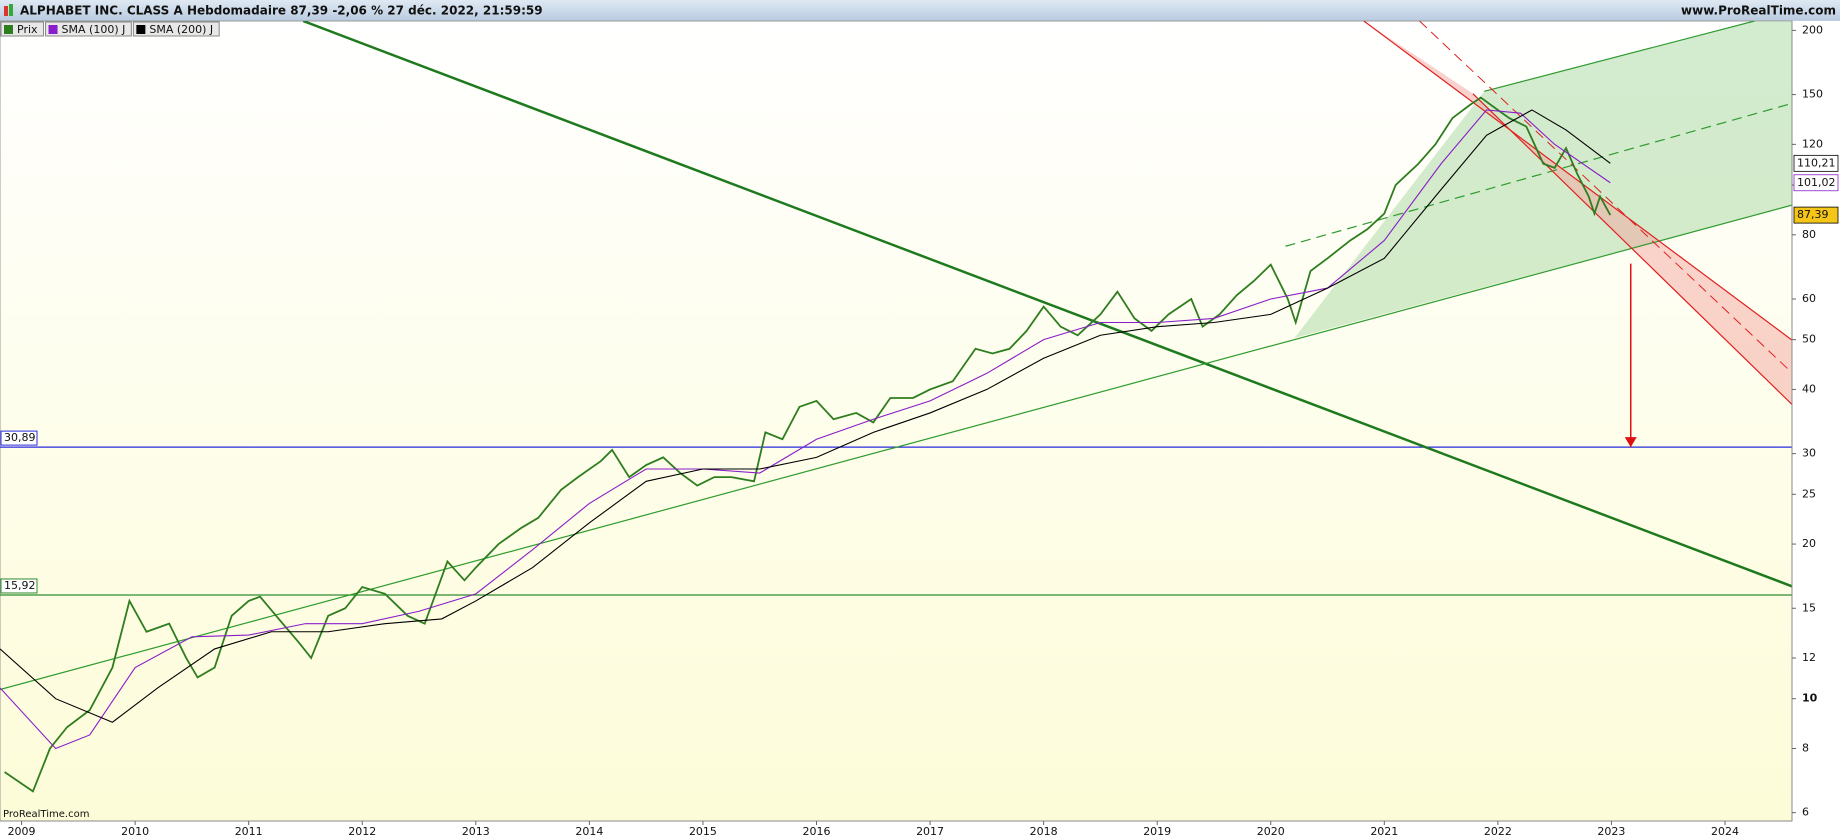 The height and width of the screenshot is (840, 1840). Describe the element at coordinates (1809, 234) in the screenshot. I see `y-tick-label: 80` at that location.